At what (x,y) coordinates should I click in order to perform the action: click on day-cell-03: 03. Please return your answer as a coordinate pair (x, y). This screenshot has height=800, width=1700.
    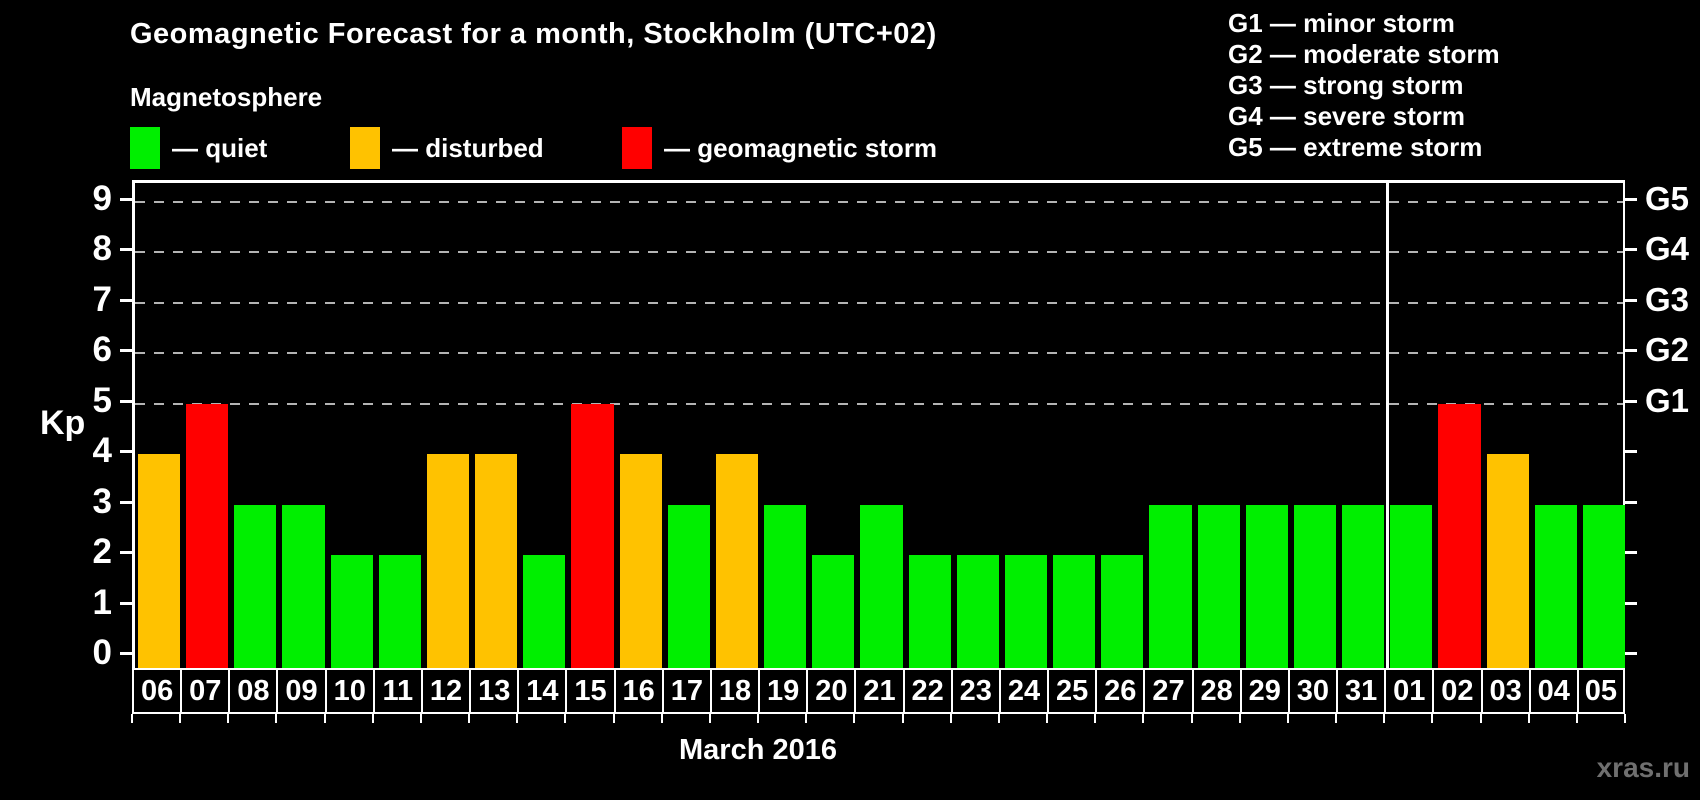
    Looking at the image, I should click on (1505, 691).